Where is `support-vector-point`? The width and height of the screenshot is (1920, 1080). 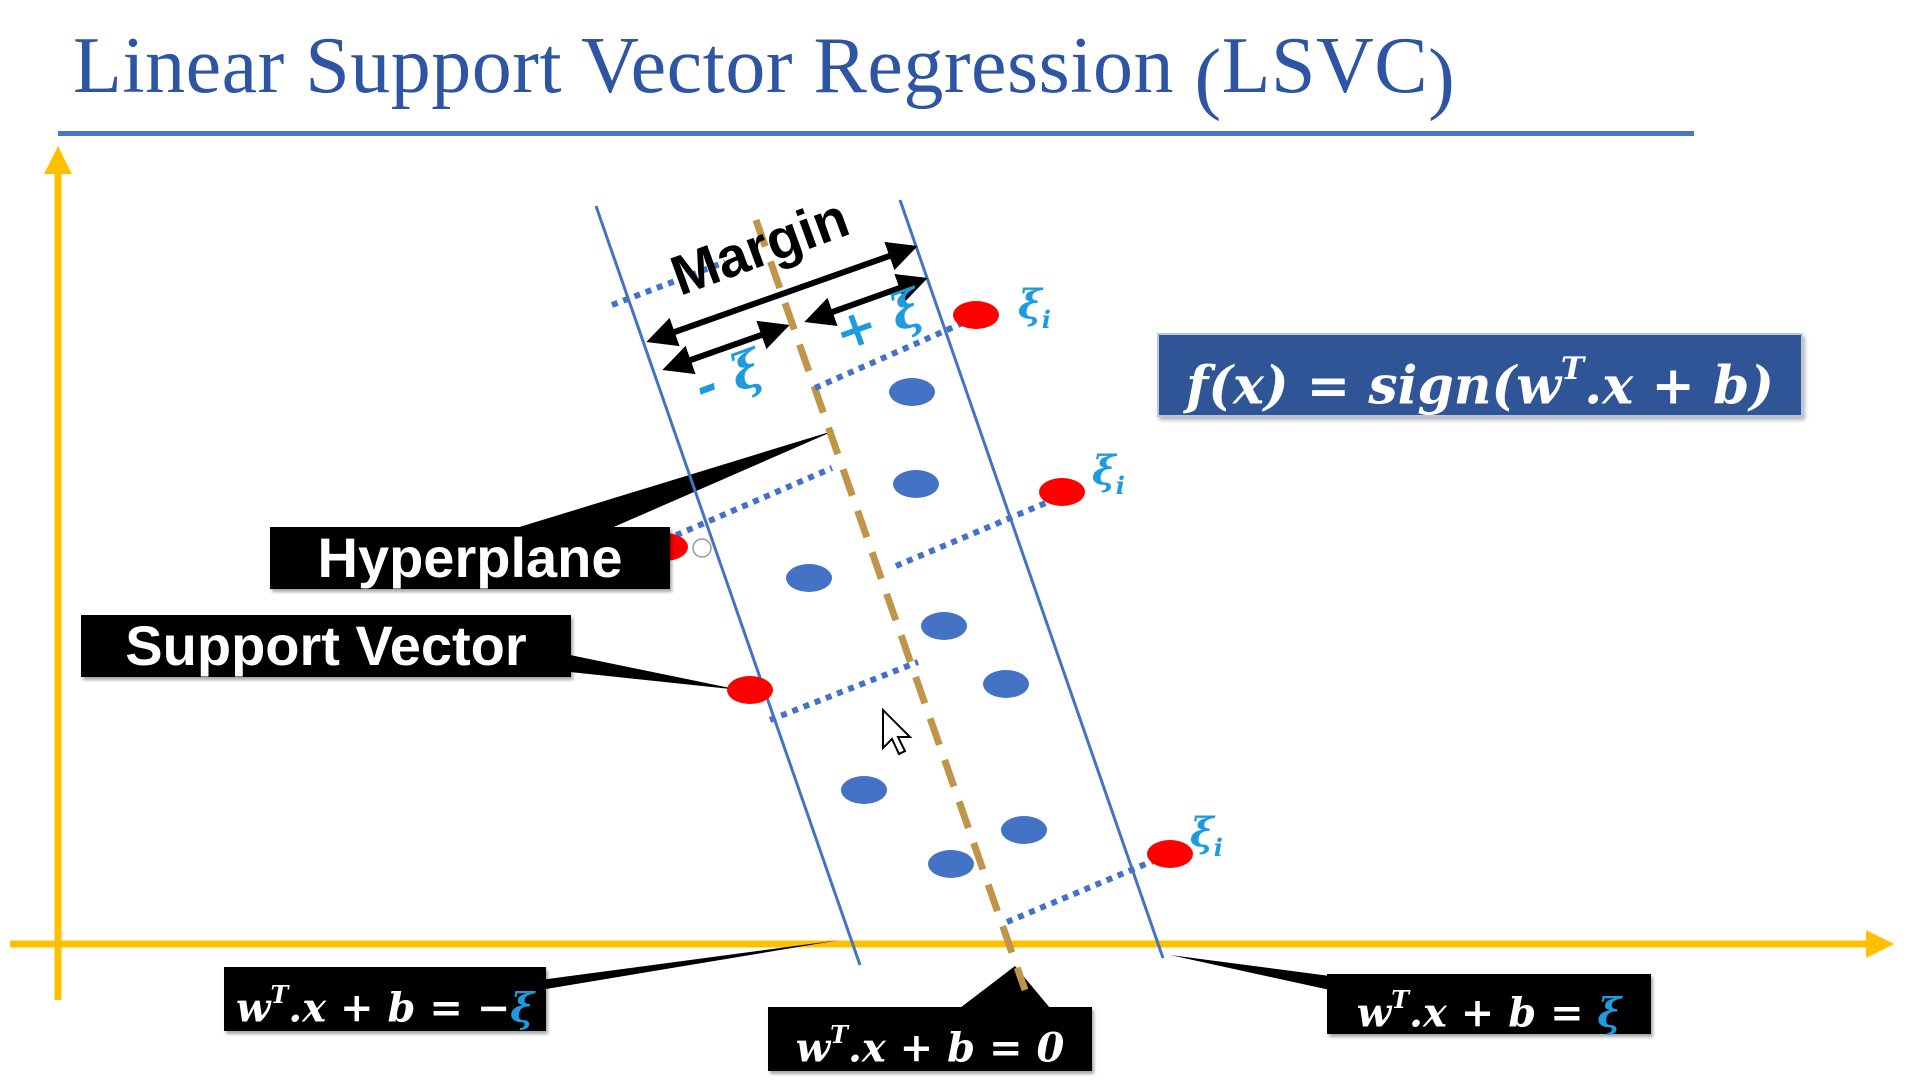 support-vector-point is located at coordinates (750, 690).